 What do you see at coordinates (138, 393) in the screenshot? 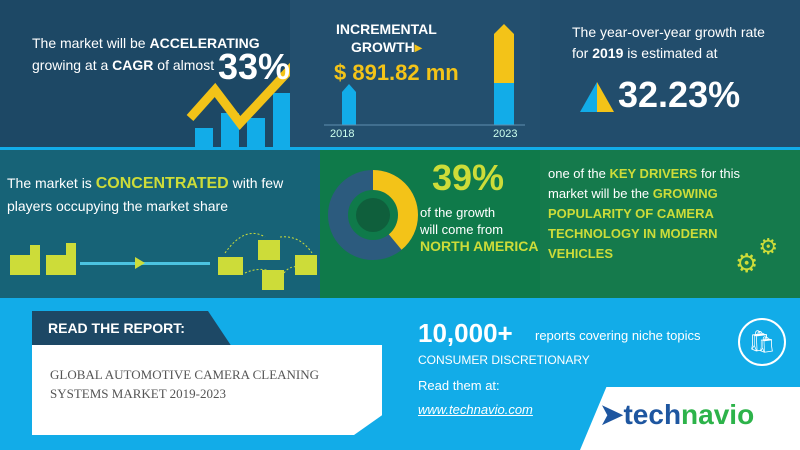
I see `report-title-2: SYSTEMS MARKET 2019-2023` at bounding box center [138, 393].